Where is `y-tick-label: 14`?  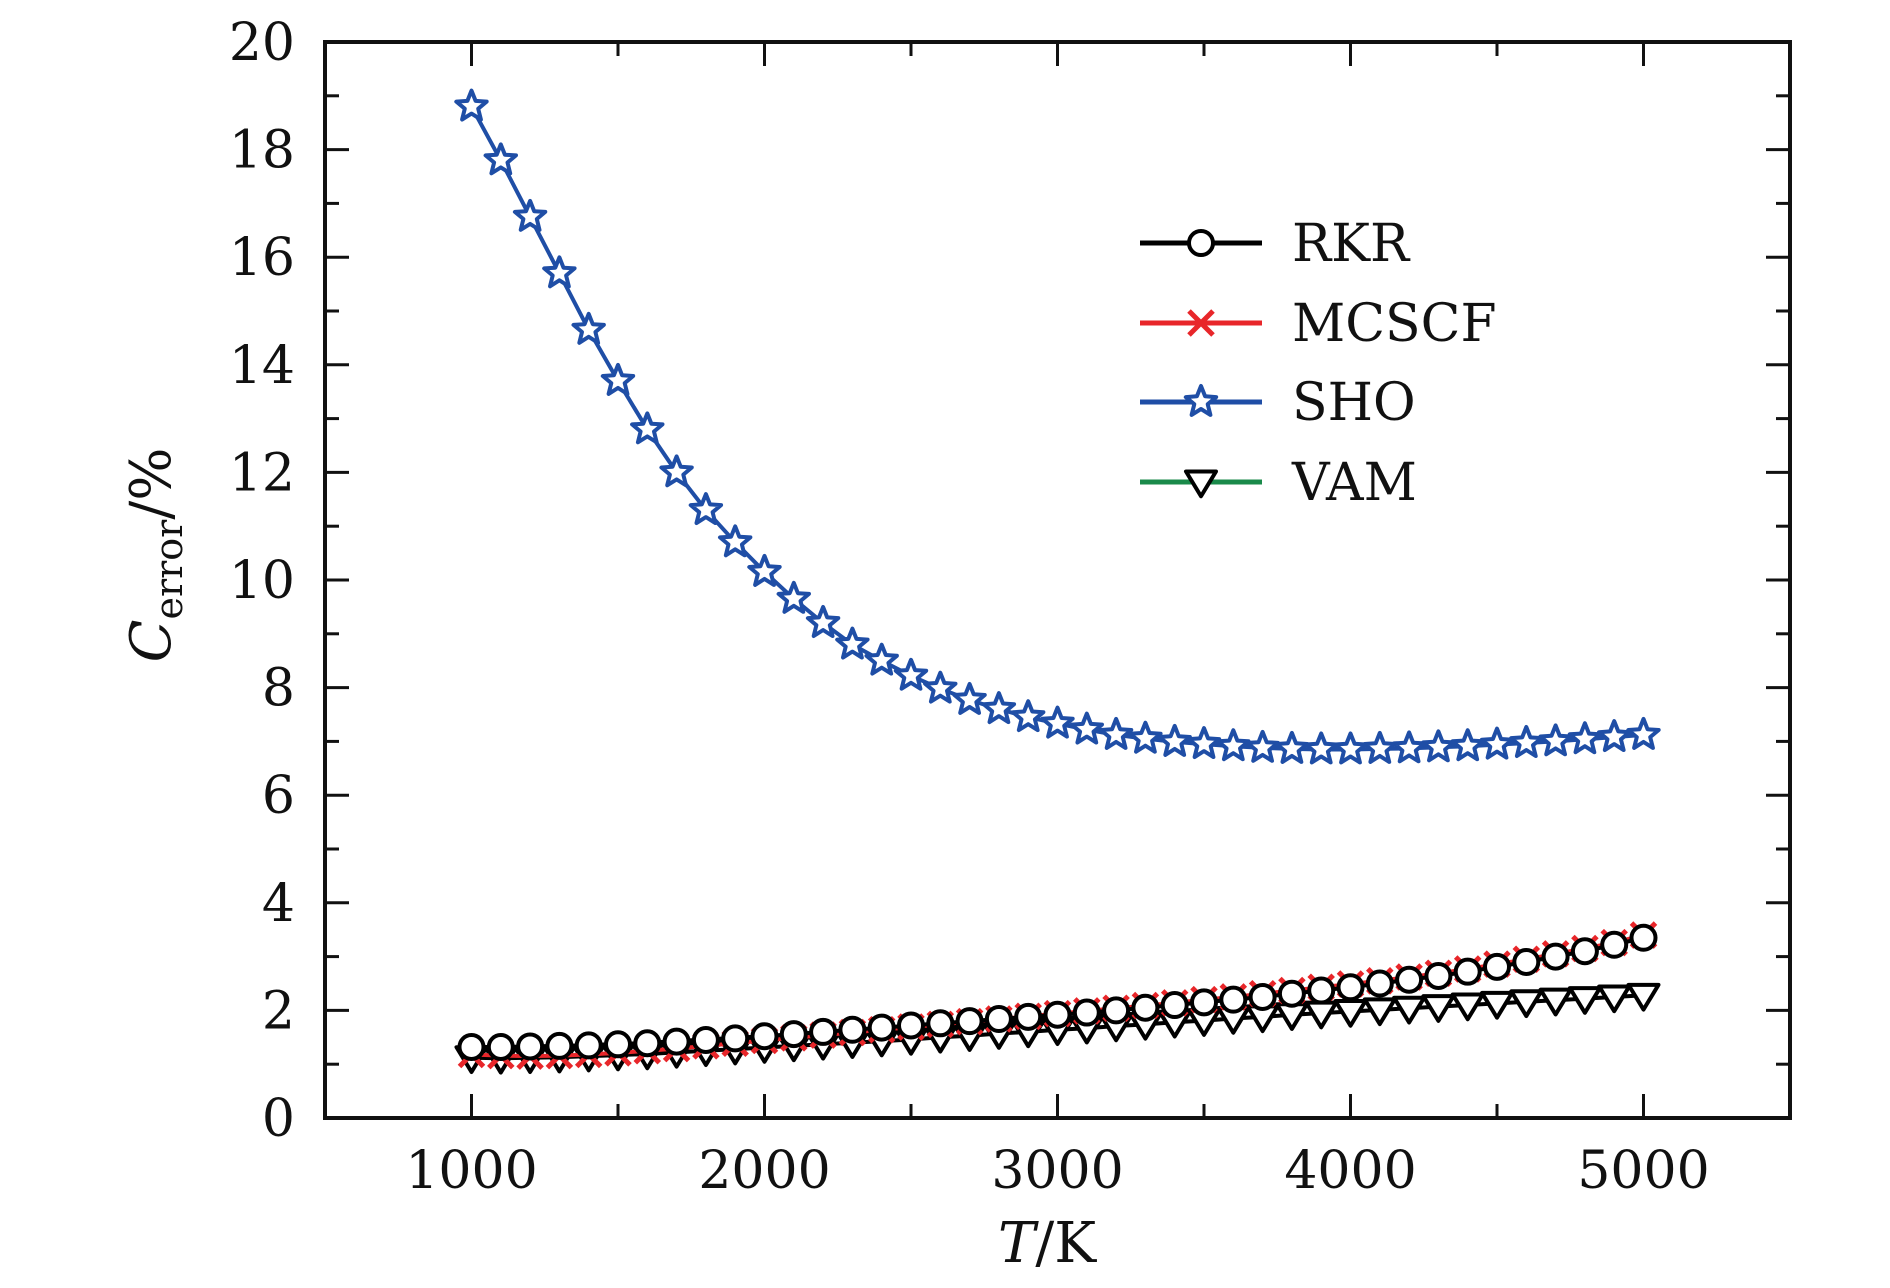
y-tick-label: 14 is located at coordinates (262, 366).